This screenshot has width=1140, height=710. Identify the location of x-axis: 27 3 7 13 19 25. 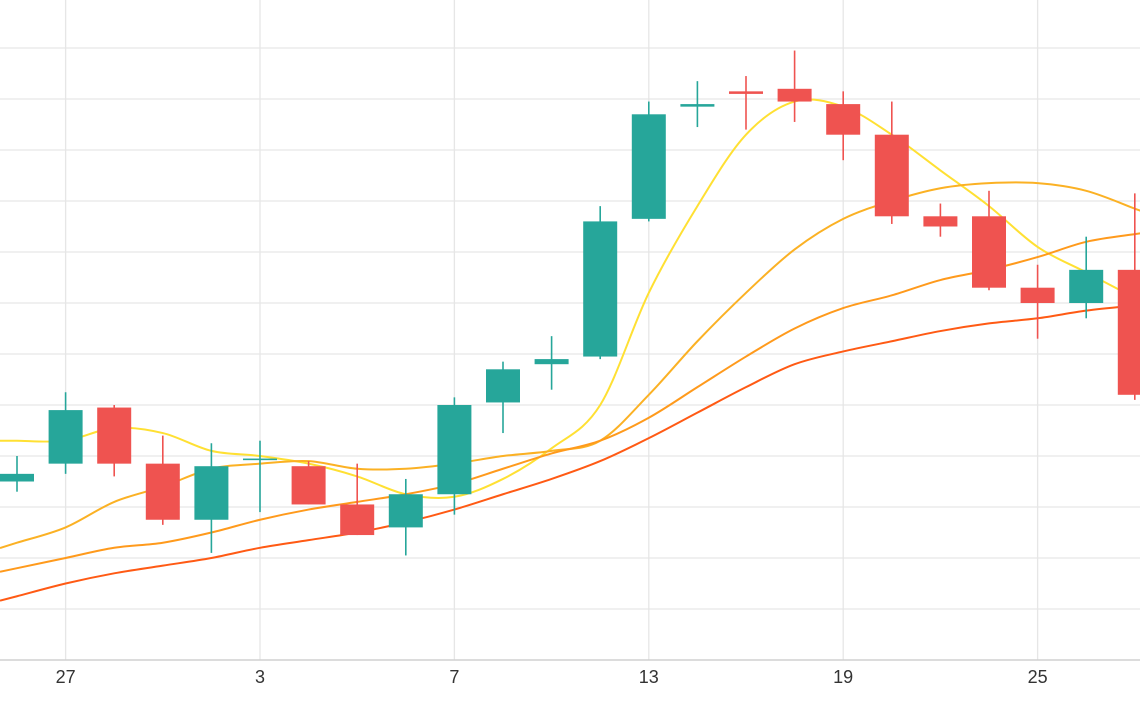
(570, 673).